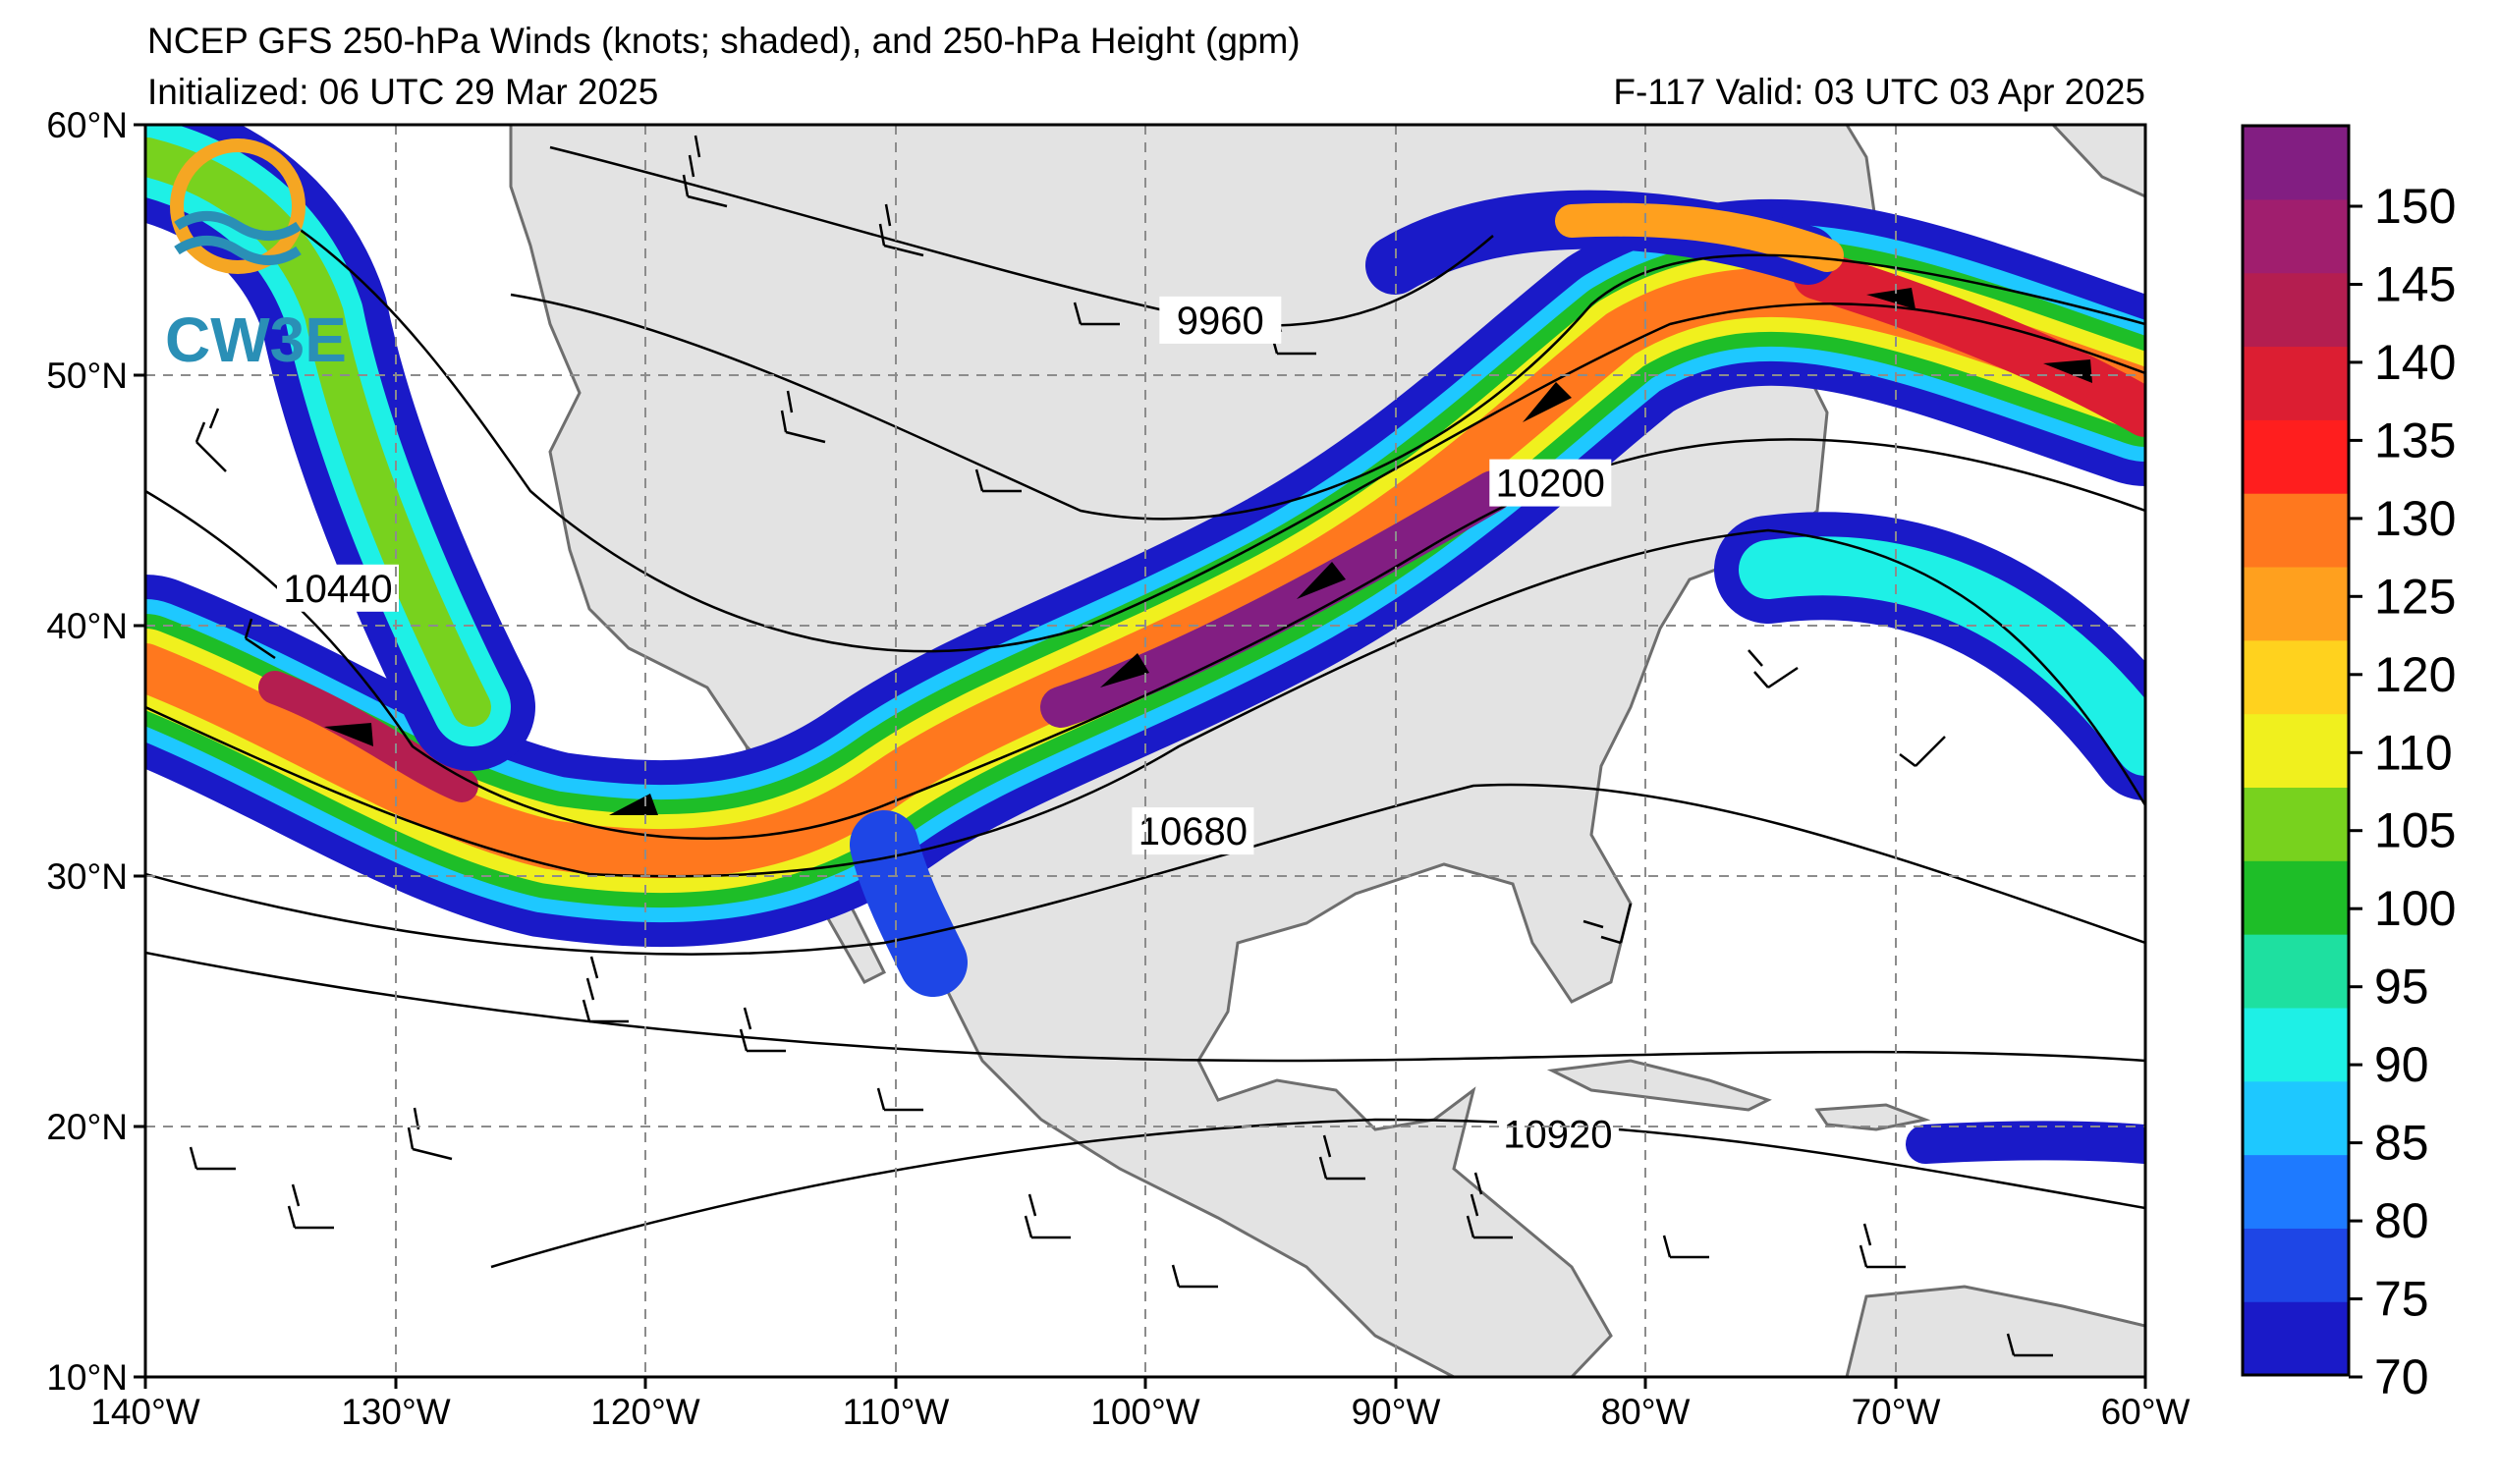  What do you see at coordinates (1896, 1412) in the screenshot?
I see `lon-tick-label: 70°W` at bounding box center [1896, 1412].